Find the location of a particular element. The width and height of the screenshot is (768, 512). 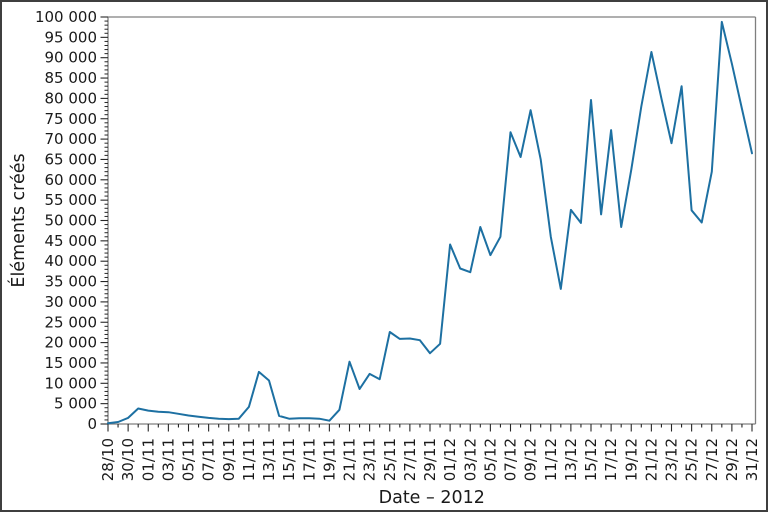

y-tick-label: 65 000 is located at coordinates (71, 159).